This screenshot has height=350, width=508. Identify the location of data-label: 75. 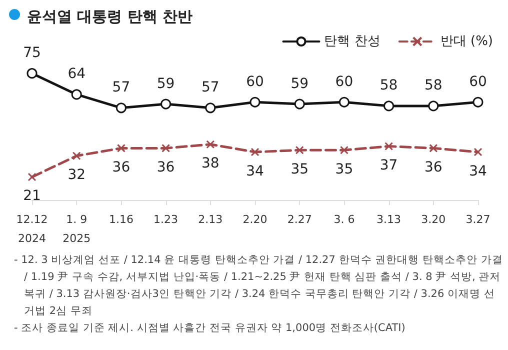
(32, 53).